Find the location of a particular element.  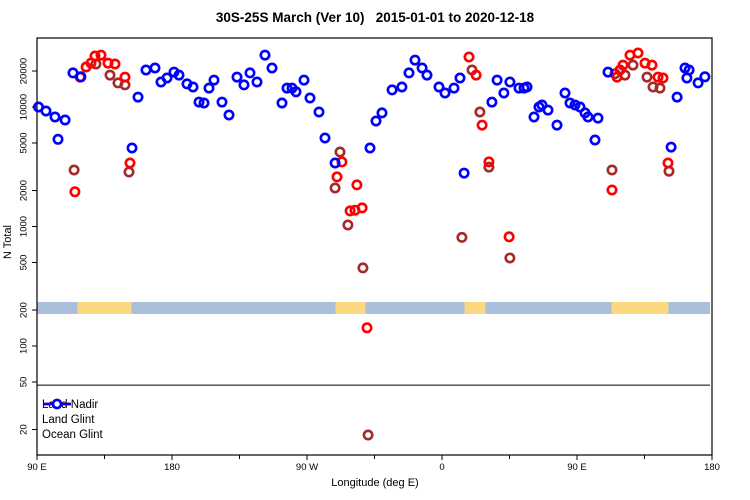

y-tick-label: 50 is located at coordinates (24, 382).